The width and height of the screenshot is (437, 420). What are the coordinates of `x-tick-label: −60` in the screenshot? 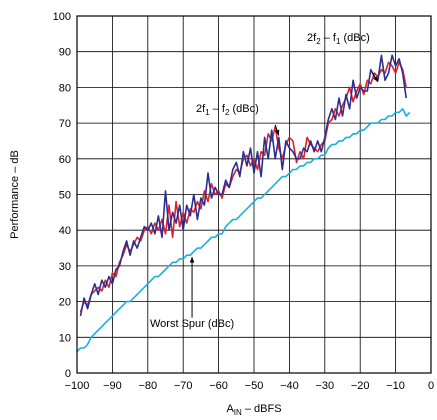 It's located at (218, 386).